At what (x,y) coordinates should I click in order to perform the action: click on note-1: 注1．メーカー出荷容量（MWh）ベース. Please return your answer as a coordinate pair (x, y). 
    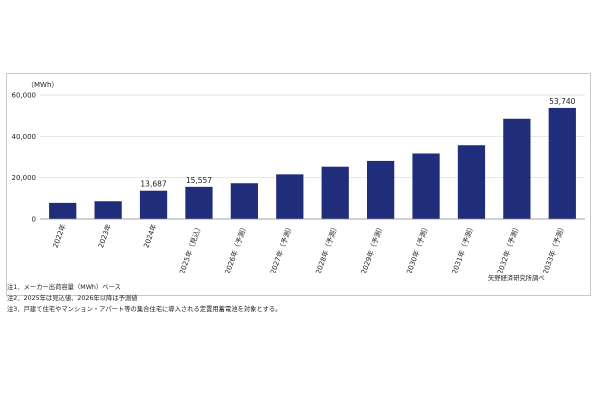
    Looking at the image, I should click on (64, 287).